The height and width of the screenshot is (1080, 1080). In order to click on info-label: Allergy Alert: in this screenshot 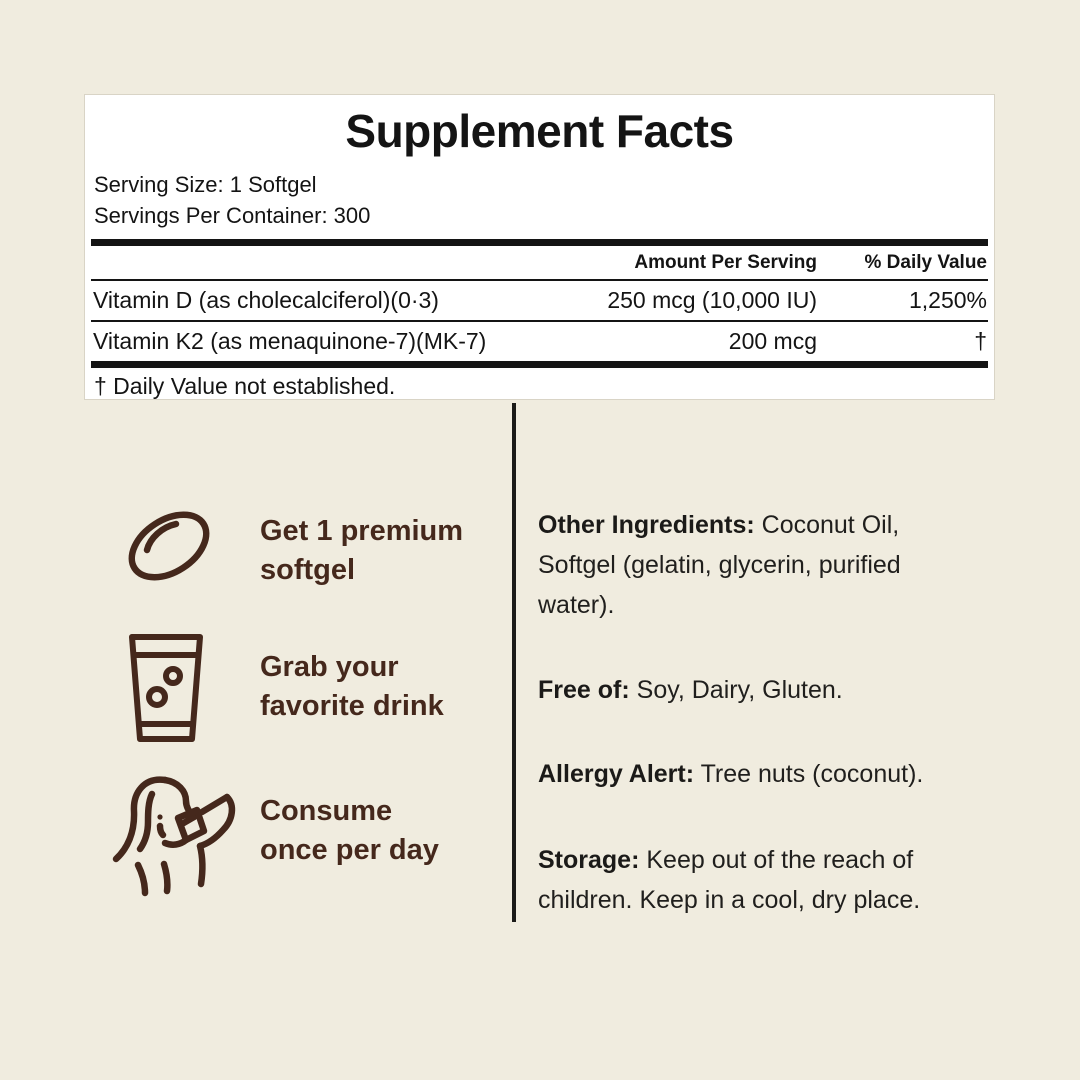, I will do `click(616, 774)`.